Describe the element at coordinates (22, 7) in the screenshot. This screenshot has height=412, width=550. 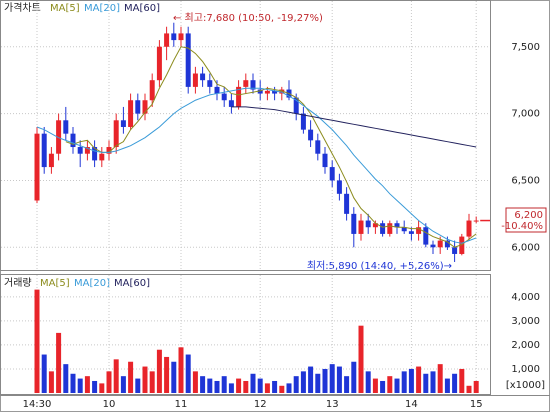
I see `price-title: 가격차트` at that location.